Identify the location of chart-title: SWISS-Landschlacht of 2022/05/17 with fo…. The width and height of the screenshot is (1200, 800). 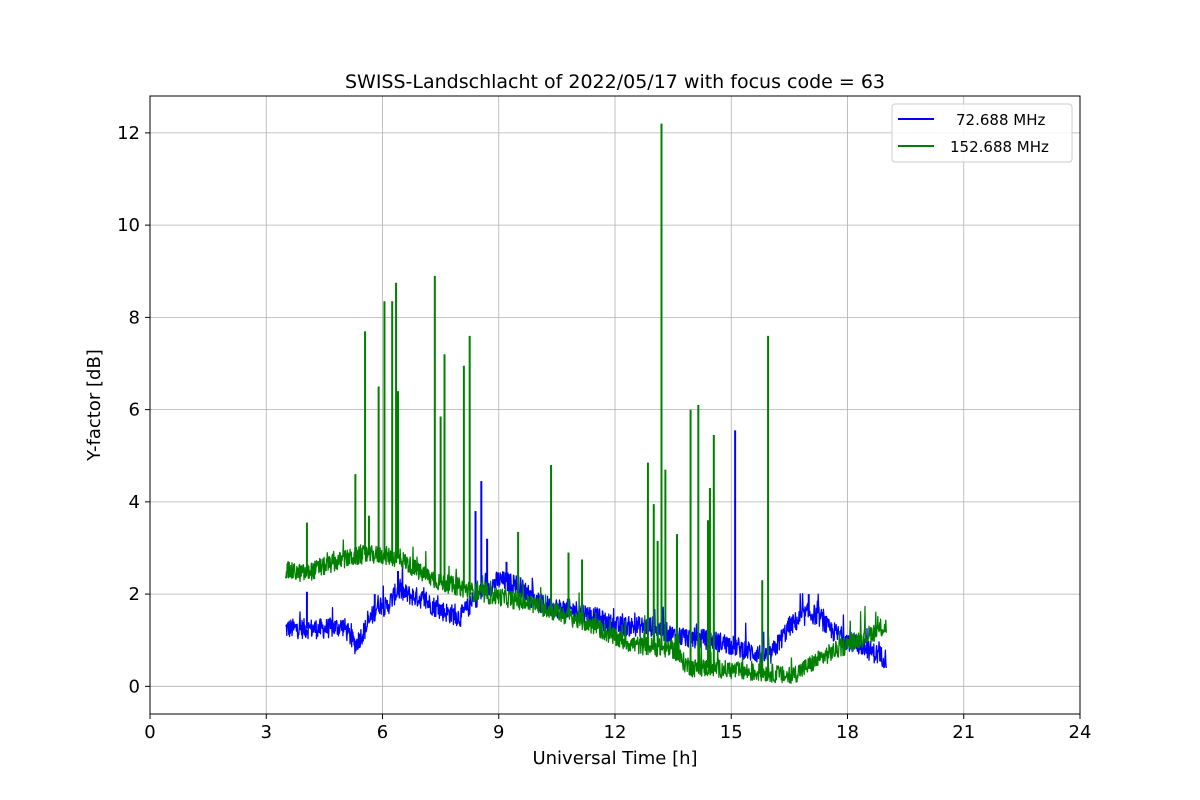
(615, 82).